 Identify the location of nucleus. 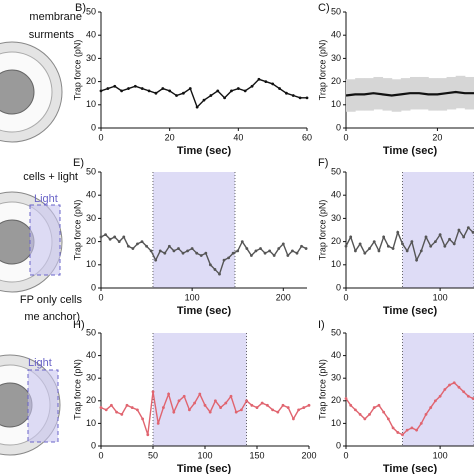
(17, 92).